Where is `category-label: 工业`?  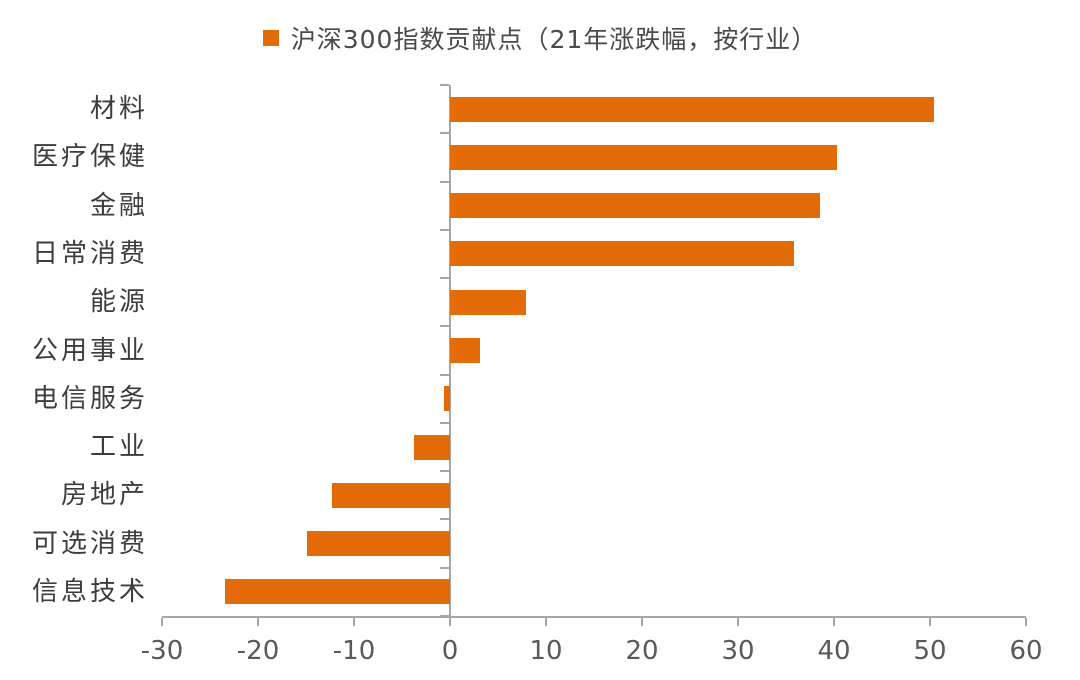
category-label: 工业 is located at coordinates (118, 447).